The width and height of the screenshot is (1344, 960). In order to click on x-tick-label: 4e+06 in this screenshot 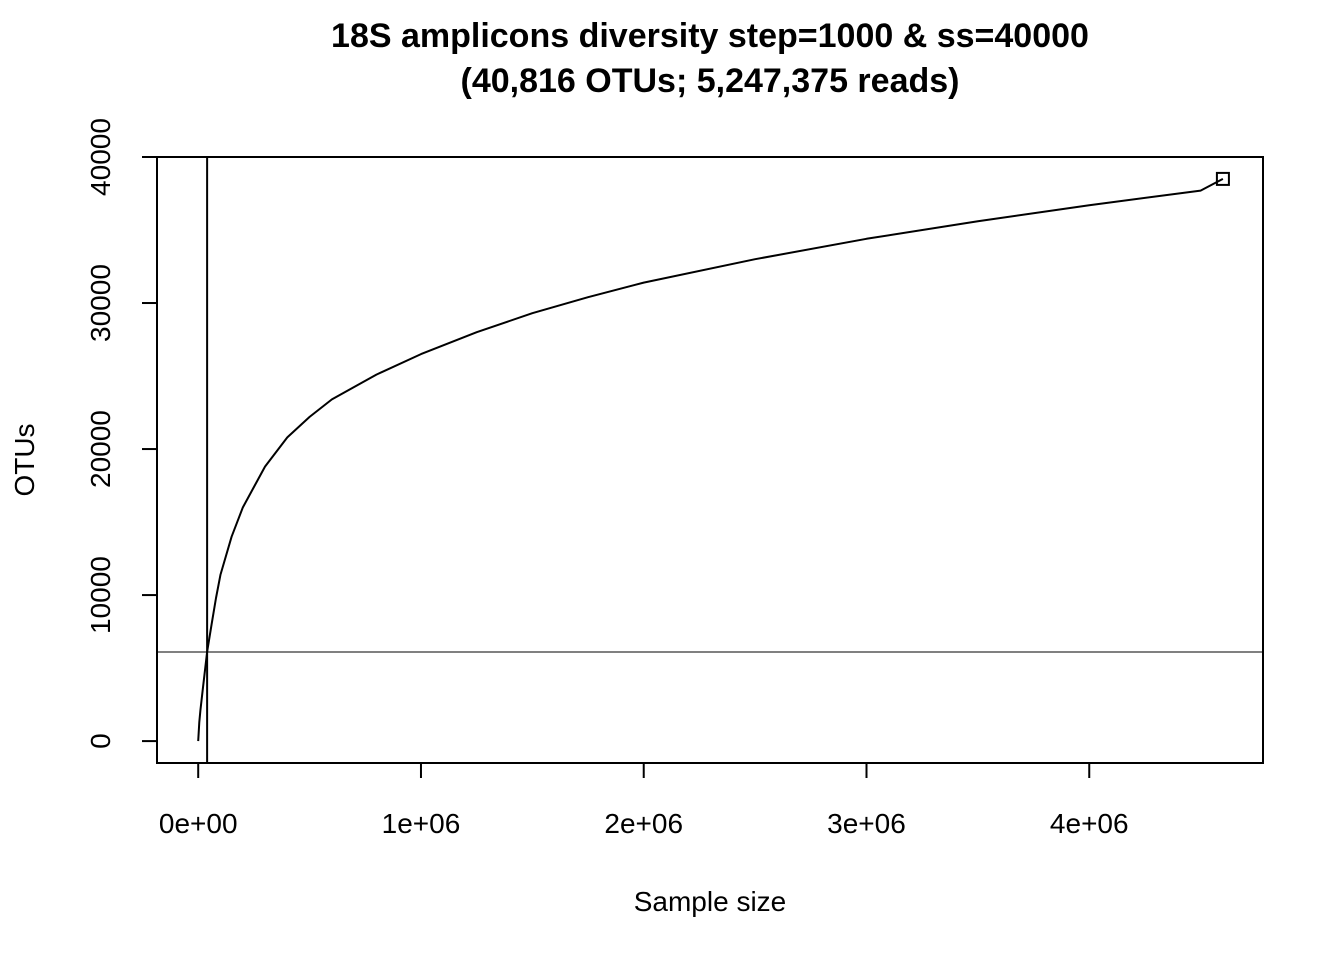, I will do `click(1089, 823)`.